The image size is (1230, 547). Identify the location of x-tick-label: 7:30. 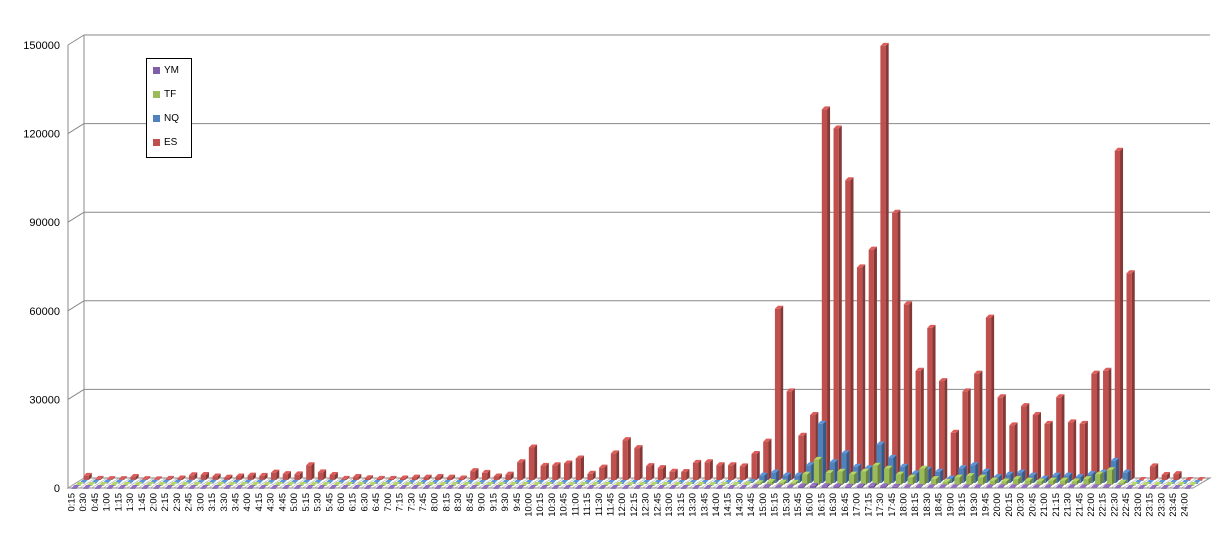
(411, 502).